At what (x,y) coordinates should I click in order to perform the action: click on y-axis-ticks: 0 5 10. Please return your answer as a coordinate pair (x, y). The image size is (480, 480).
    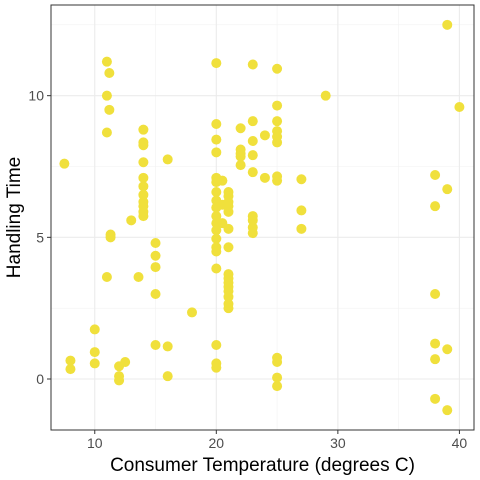
    Looking at the image, I should click on (39, 237).